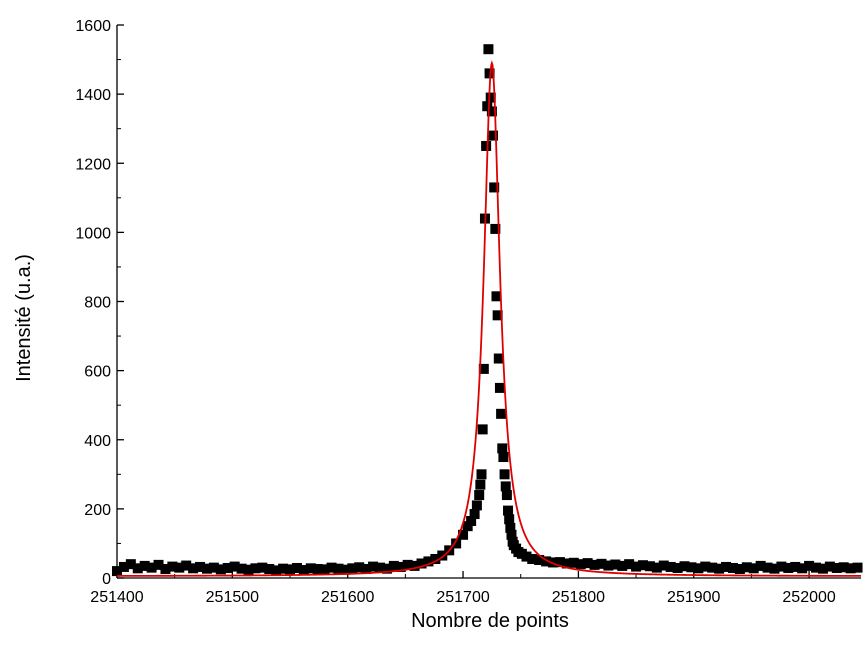 Image resolution: width=863 pixels, height=661 pixels. Describe the element at coordinates (24, 318) in the screenshot. I see `y-axis-label: Intensité (u.a.)` at that location.